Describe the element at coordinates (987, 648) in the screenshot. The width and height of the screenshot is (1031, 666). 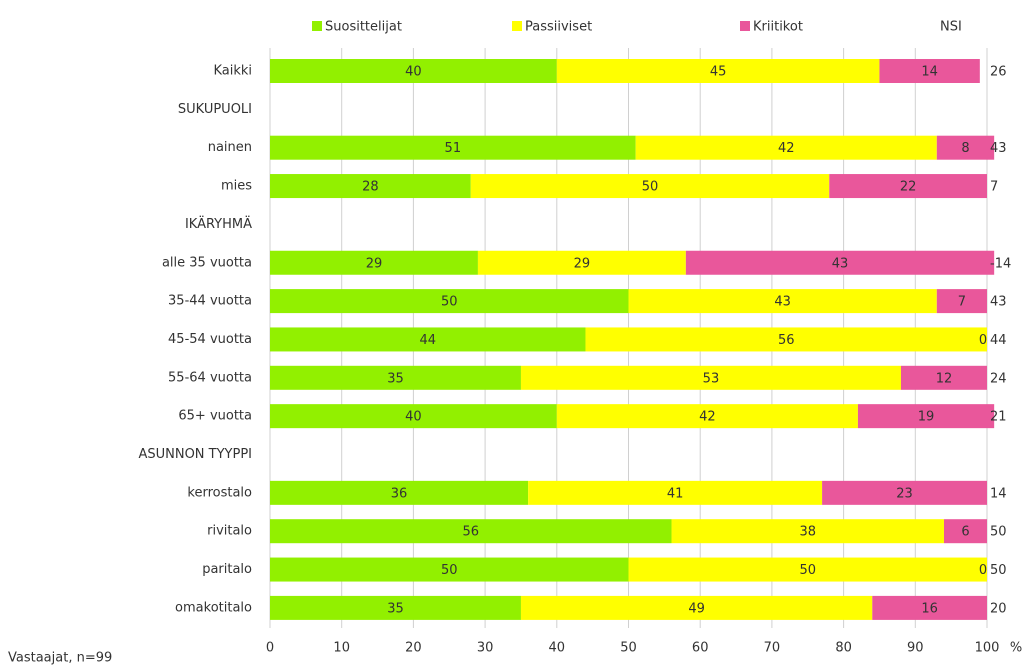
I see `x-tick-label: 100` at that location.